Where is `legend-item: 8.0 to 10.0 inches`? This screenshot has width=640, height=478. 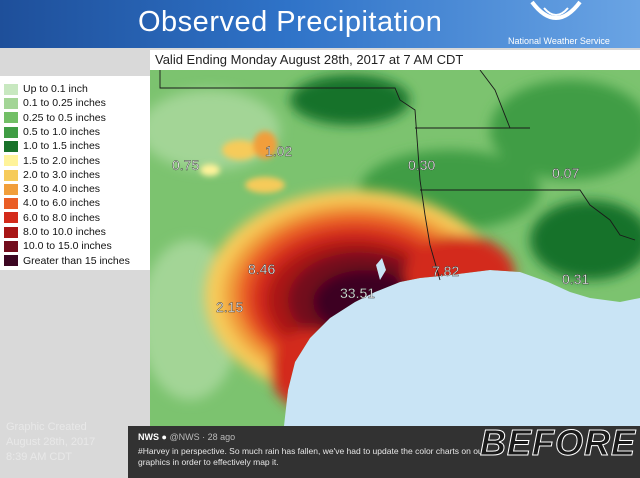 legend-item: 8.0 to 10.0 inches is located at coordinates (55, 232).